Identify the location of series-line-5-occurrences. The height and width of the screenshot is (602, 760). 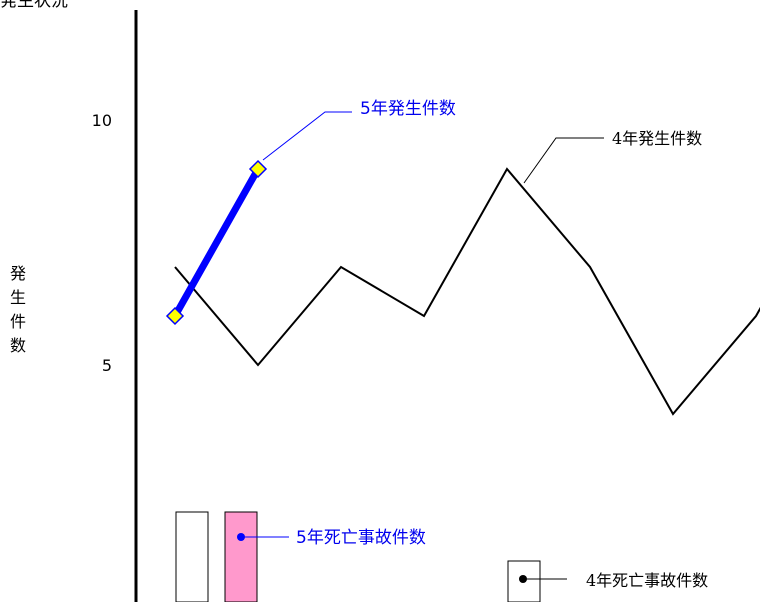
(216, 242).